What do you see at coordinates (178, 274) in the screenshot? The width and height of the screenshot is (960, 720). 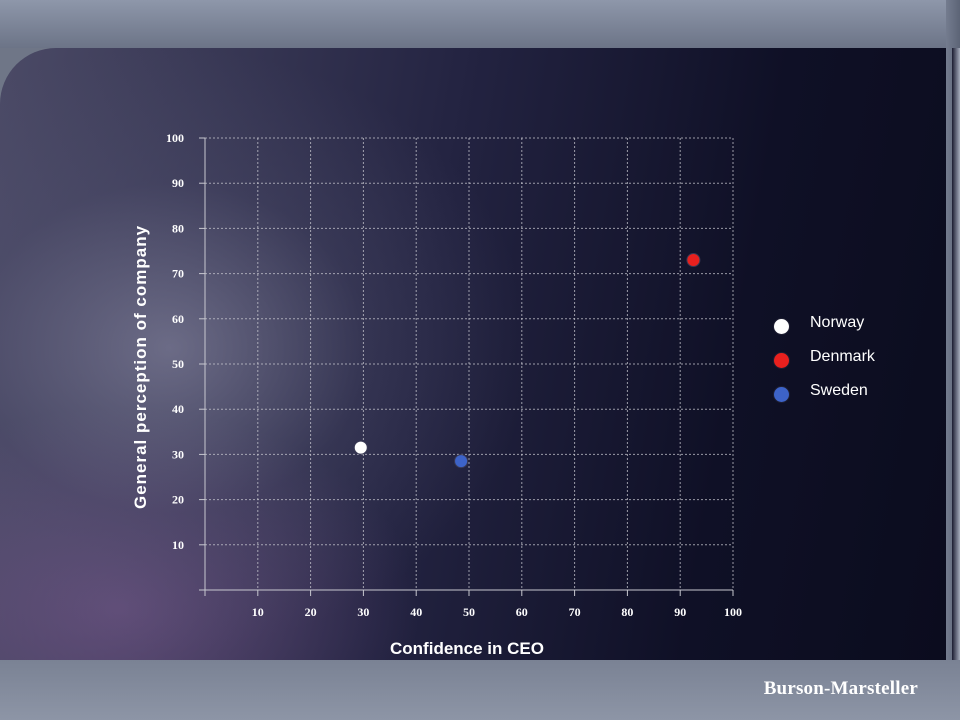 I see `y-tick-label: 70` at bounding box center [178, 274].